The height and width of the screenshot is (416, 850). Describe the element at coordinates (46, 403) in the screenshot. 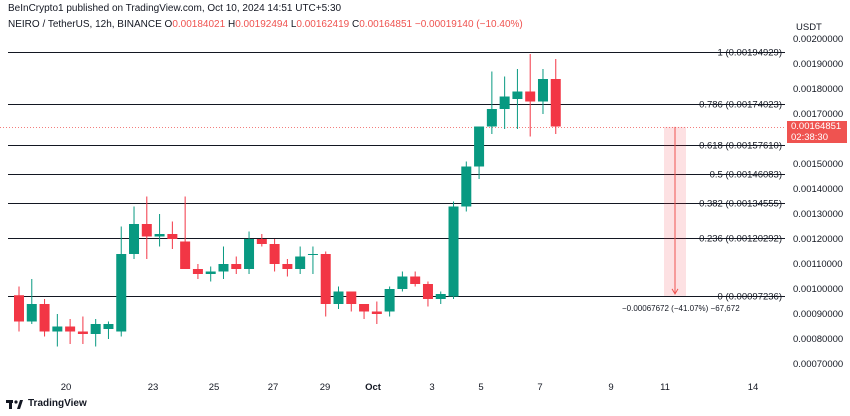

I see `tradingview-logo: TradingView` at that location.